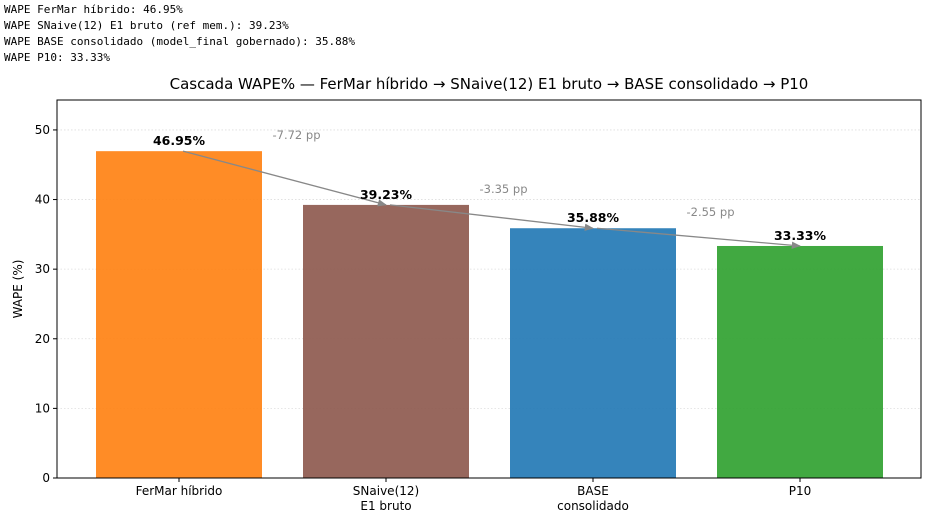 The height and width of the screenshot is (517, 941). I want to click on y-tick-label: 50, so click(42, 130).